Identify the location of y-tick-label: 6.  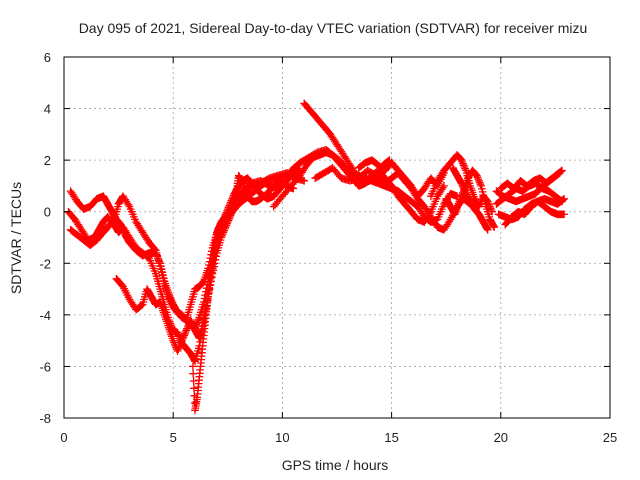
(47, 57).